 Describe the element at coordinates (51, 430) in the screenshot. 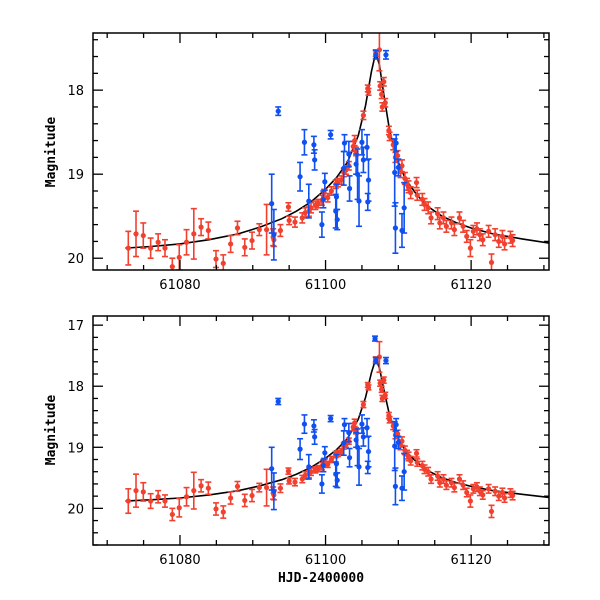

I see `y-axis-label-bottom: Magnitude` at that location.